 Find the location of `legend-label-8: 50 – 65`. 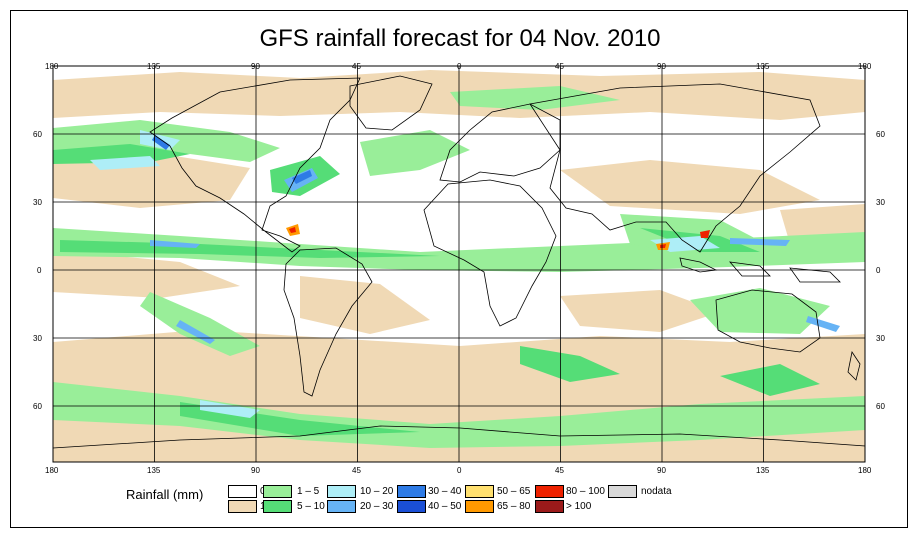

legend-label-8: 50 – 65 is located at coordinates (514, 491).